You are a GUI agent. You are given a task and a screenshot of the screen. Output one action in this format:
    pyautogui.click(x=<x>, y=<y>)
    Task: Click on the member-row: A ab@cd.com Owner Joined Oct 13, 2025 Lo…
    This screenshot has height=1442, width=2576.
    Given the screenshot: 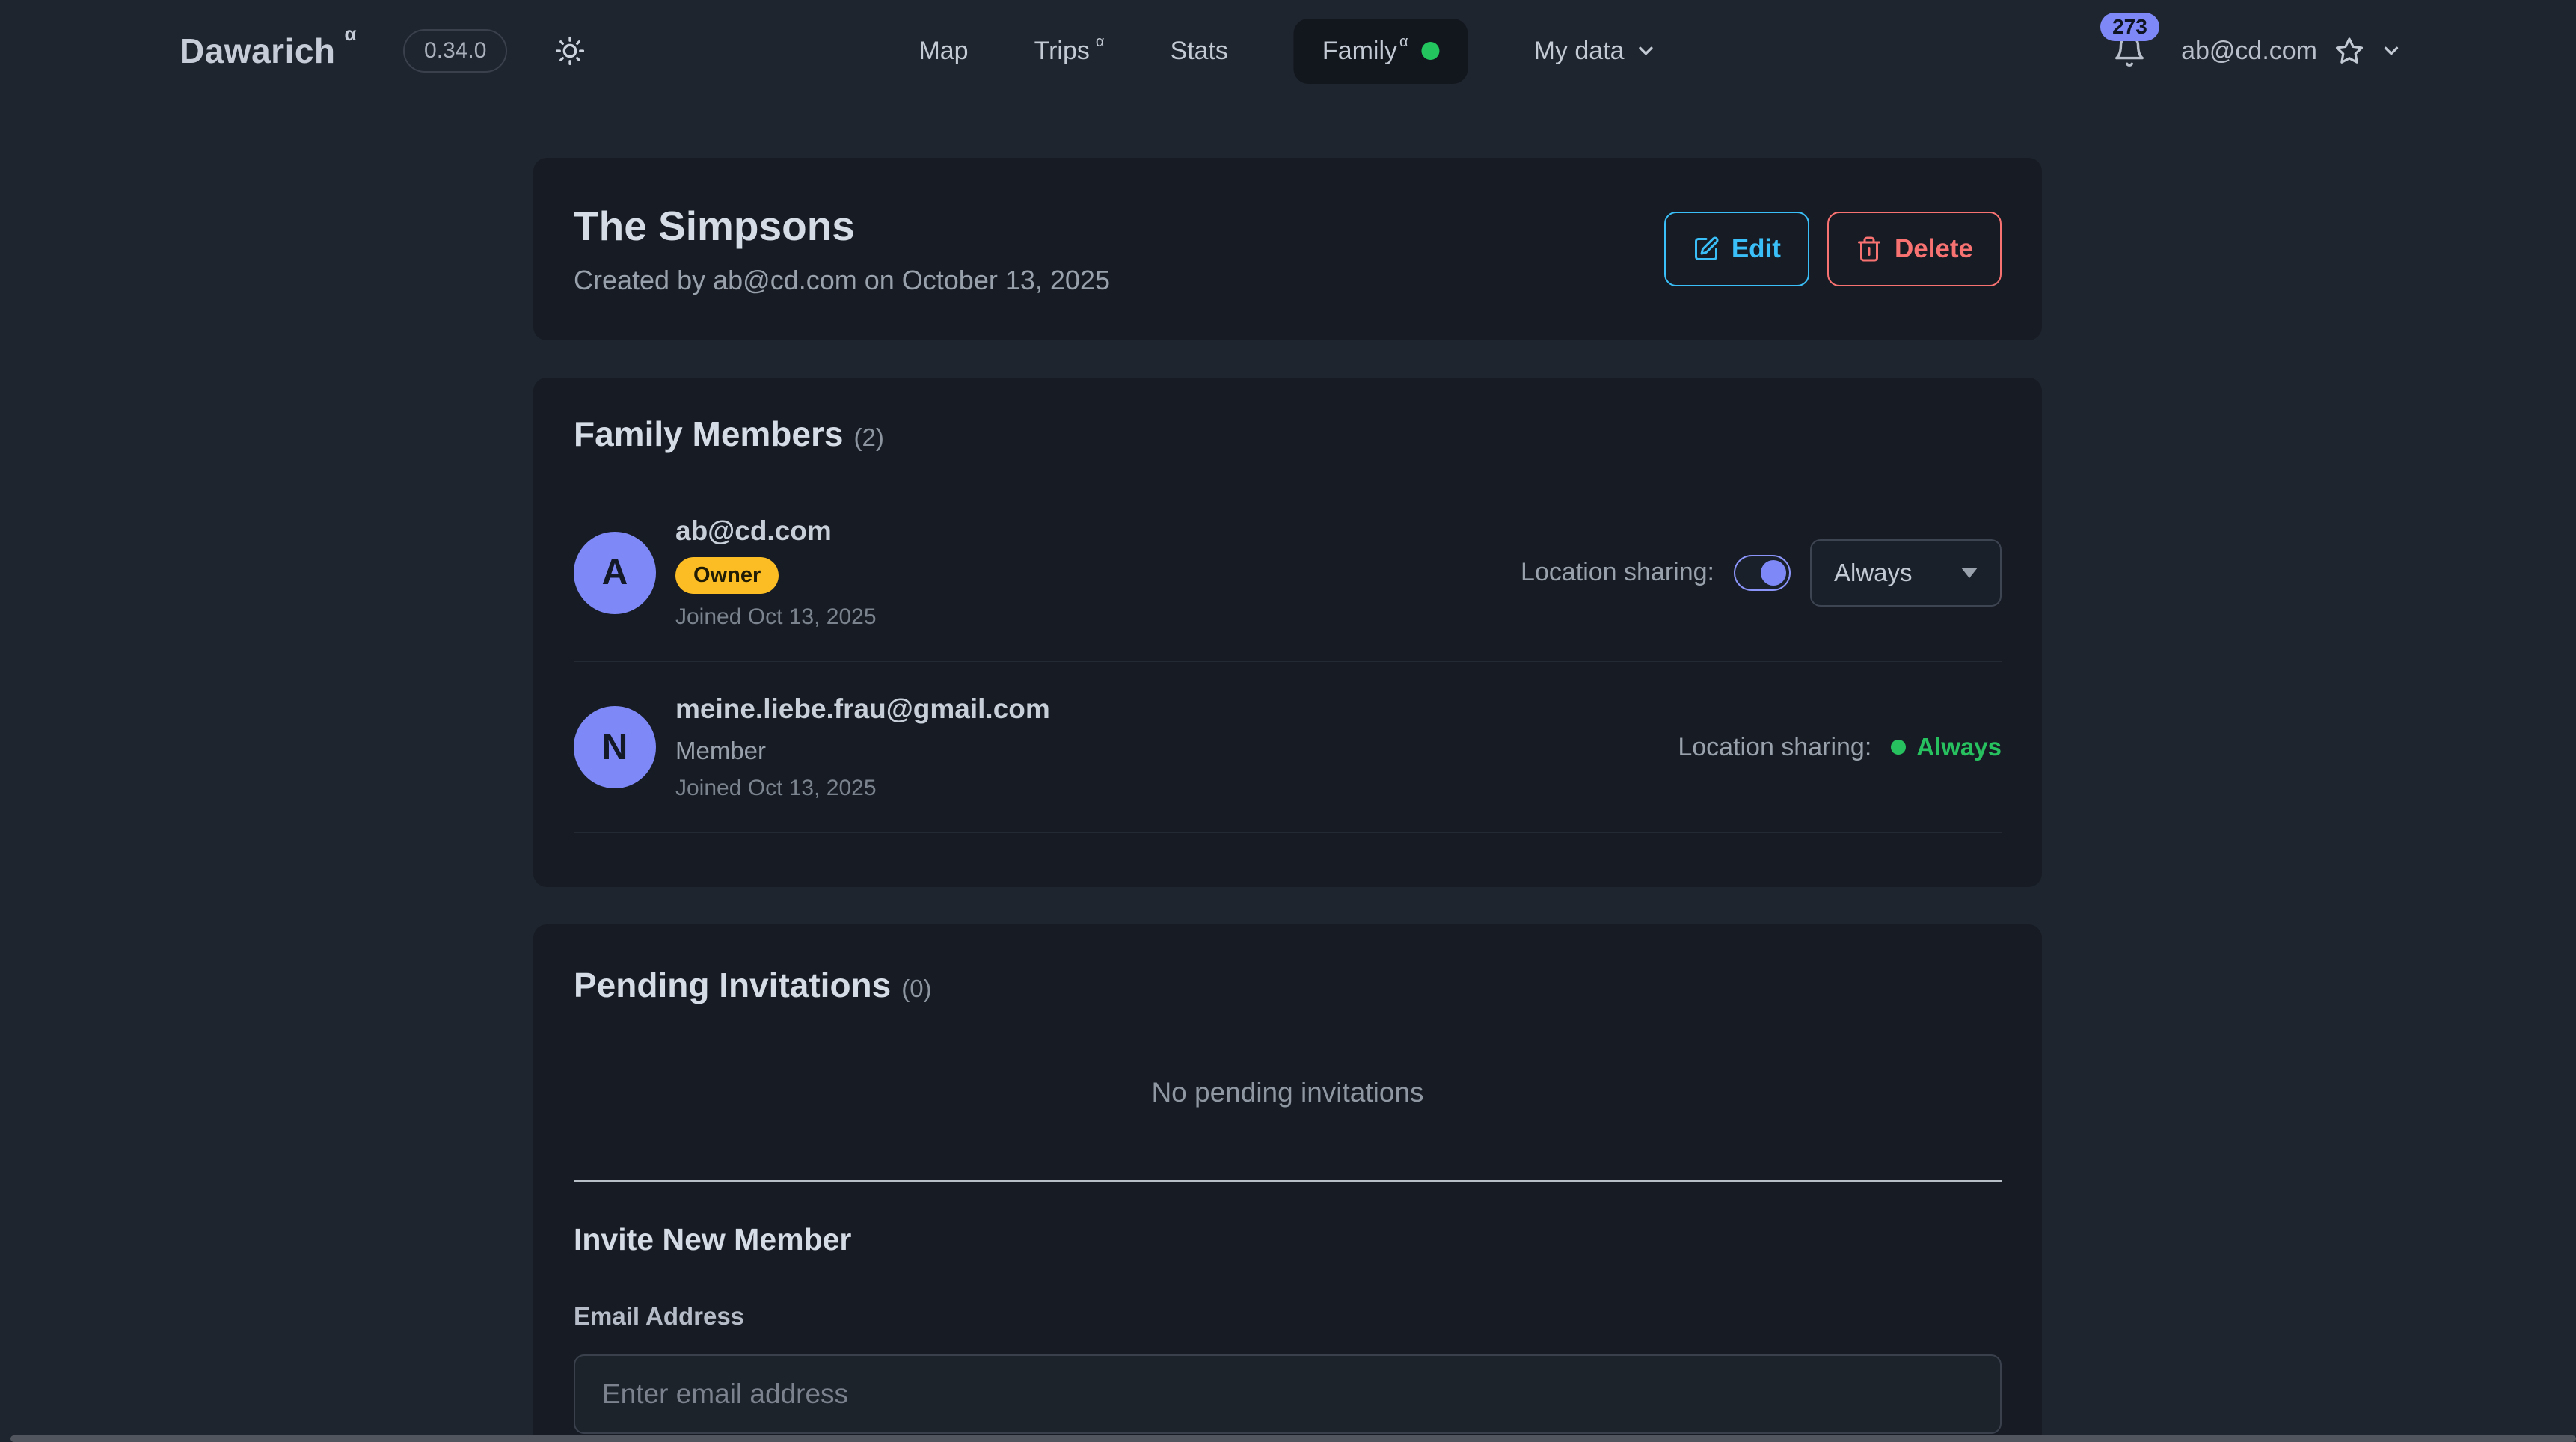 What is the action you would take?
    pyautogui.click(x=1288, y=578)
    